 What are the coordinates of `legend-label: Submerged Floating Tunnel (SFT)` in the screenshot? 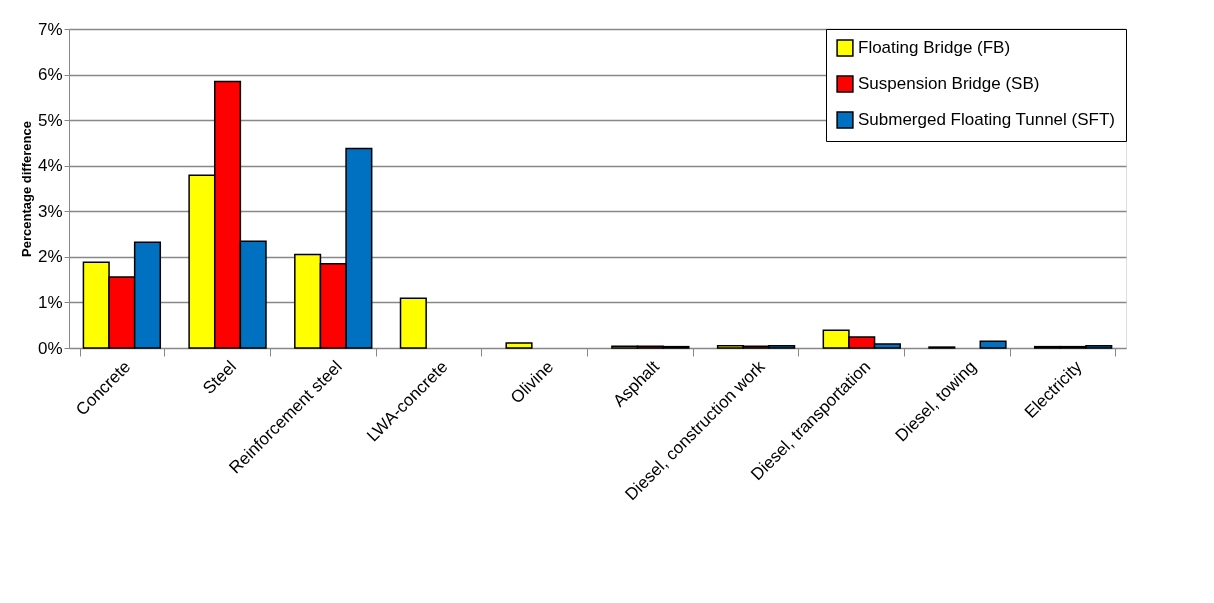 It's located at (987, 119).